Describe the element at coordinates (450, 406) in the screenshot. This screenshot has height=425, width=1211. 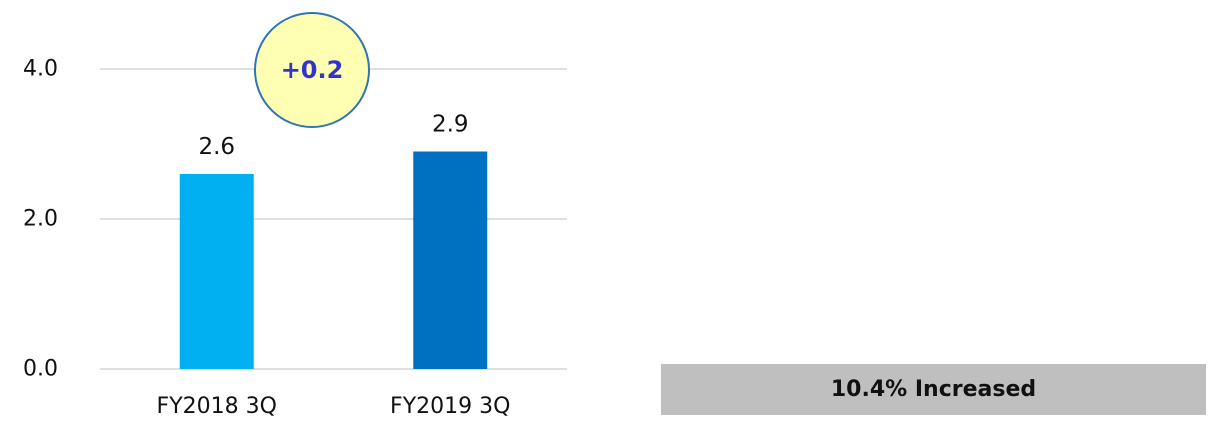
I see `category-label: FY2019 3Q` at that location.